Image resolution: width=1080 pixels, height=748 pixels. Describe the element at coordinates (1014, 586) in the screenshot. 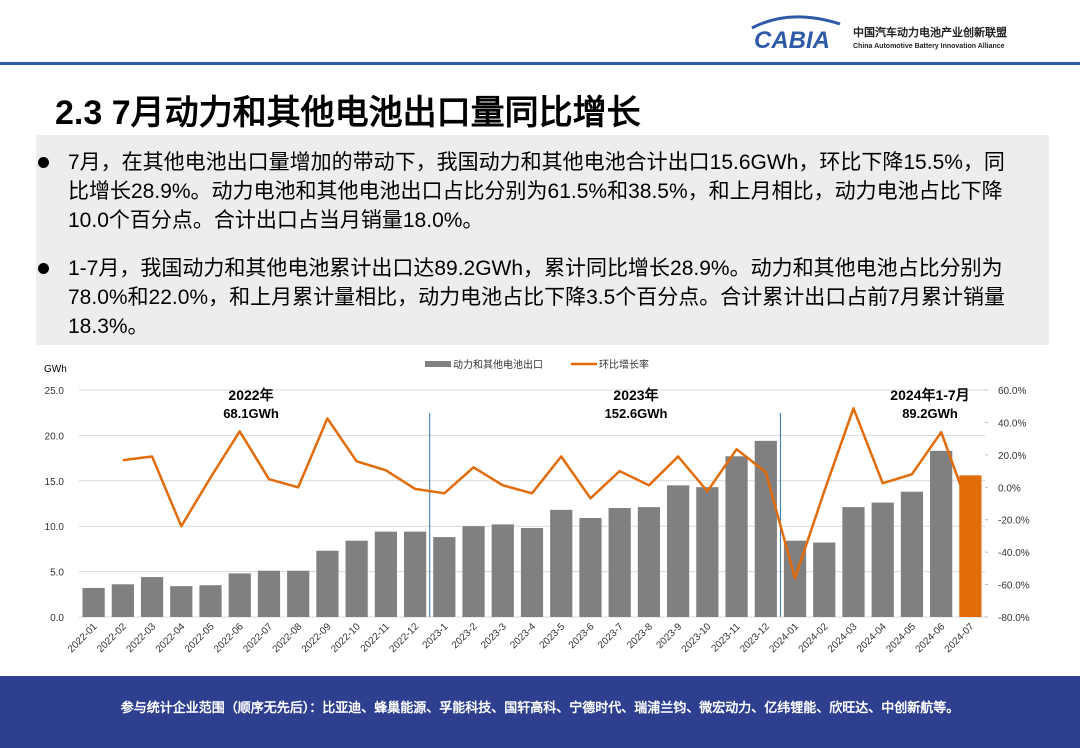

I see `y2-tick-label: -60.0%` at that location.